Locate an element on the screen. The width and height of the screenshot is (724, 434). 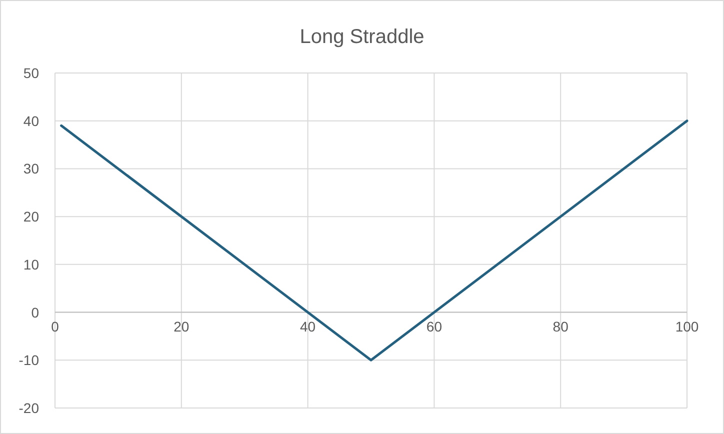
y-tick-label: -10 is located at coordinates (29, 360).